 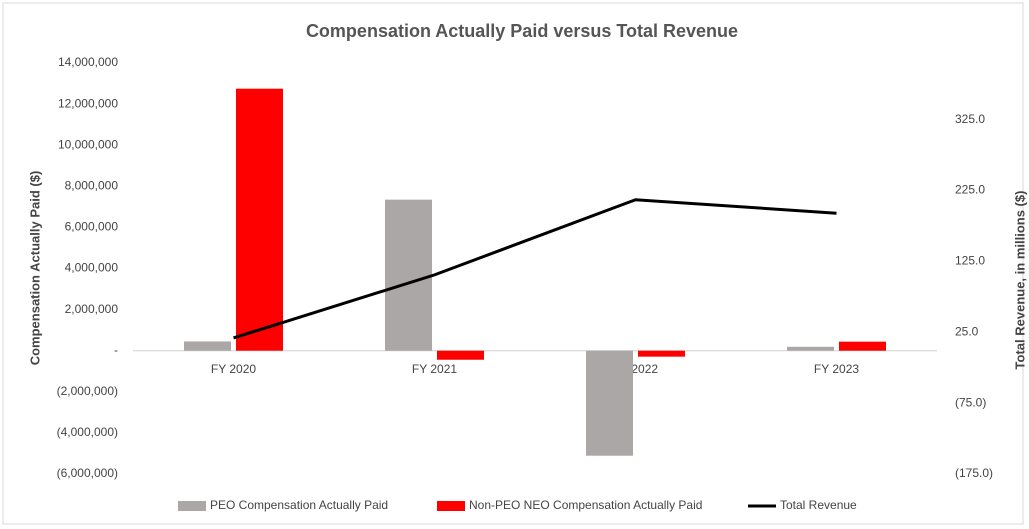 What do you see at coordinates (836, 369) in the screenshot?
I see `x-tick-label: FY 2023` at bounding box center [836, 369].